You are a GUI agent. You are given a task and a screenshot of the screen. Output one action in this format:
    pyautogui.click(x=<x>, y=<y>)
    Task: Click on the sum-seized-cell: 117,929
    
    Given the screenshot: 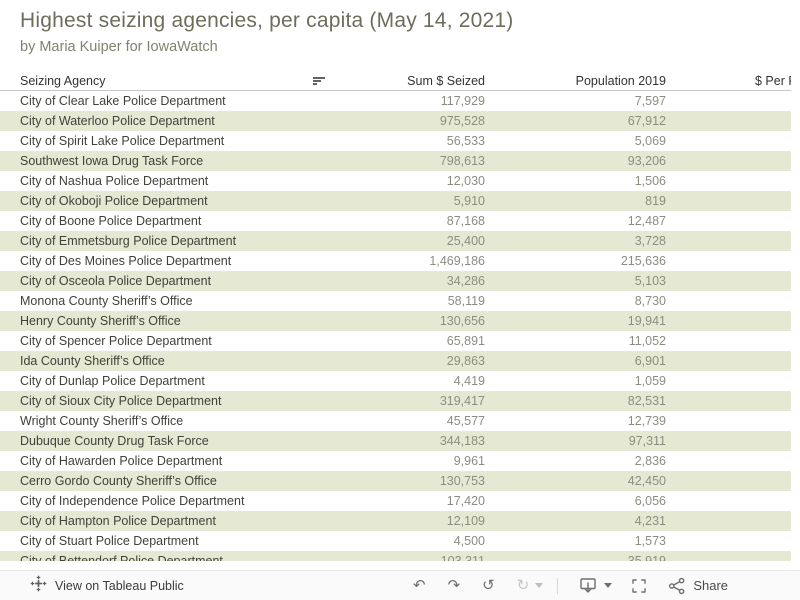 What is the action you would take?
    pyautogui.click(x=462, y=101)
    